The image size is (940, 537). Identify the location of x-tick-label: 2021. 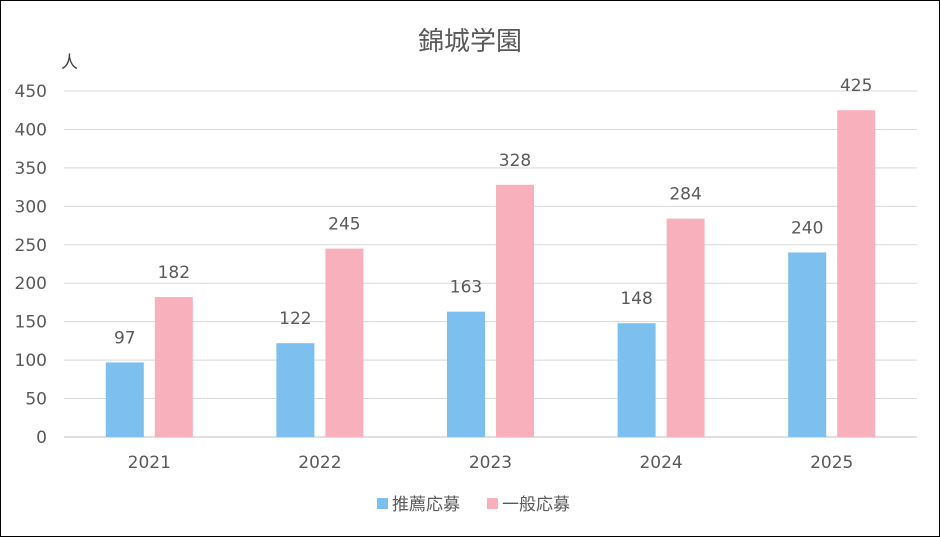
(149, 463).